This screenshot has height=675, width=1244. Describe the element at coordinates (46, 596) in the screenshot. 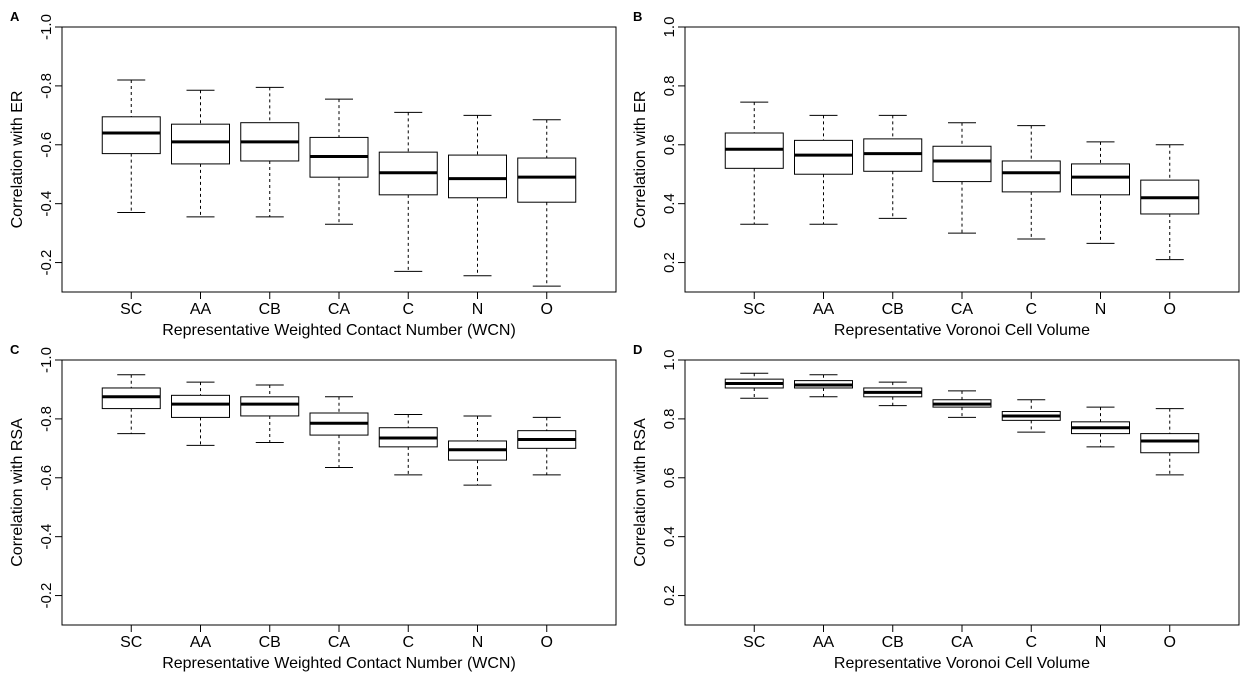

I see `y-tick-label: -0.2` at that location.